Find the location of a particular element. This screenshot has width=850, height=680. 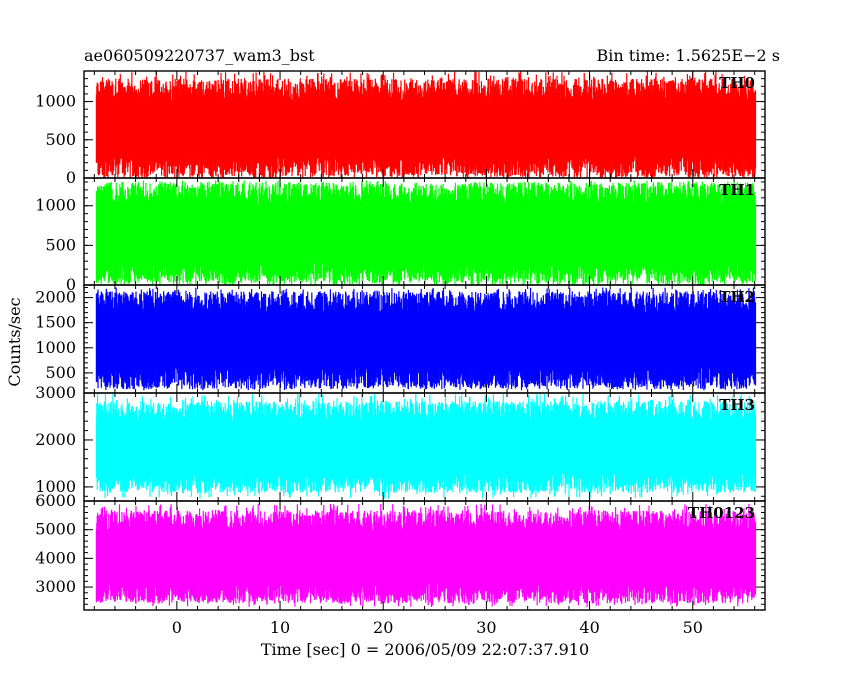

y-tick-label-th0123: 6000 is located at coordinates (55, 500).